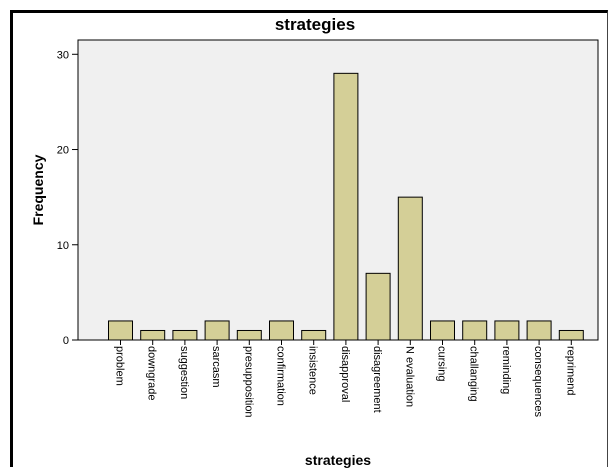  Describe the element at coordinates (313, 370) in the screenshot. I see `x-tick-label: insistence` at that location.